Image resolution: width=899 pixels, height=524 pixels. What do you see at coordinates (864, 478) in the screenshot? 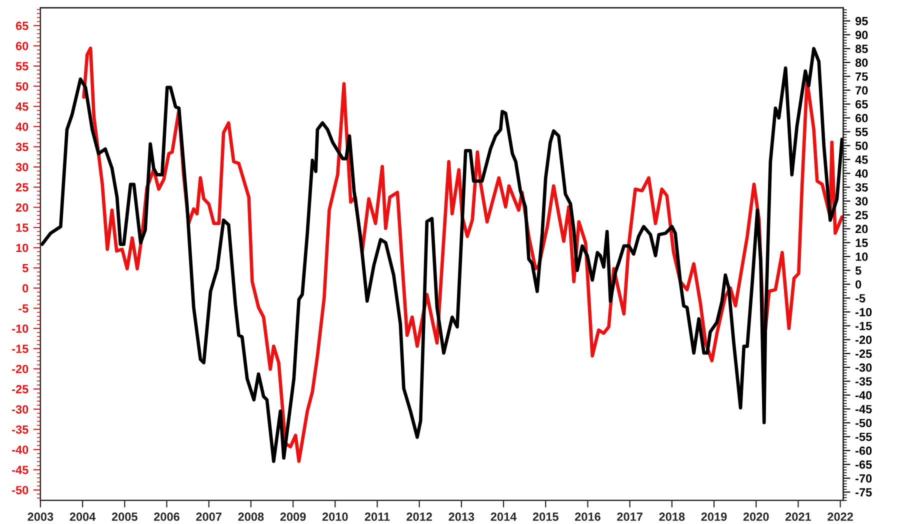
I see `y2-tick-label: -70` at bounding box center [864, 478].